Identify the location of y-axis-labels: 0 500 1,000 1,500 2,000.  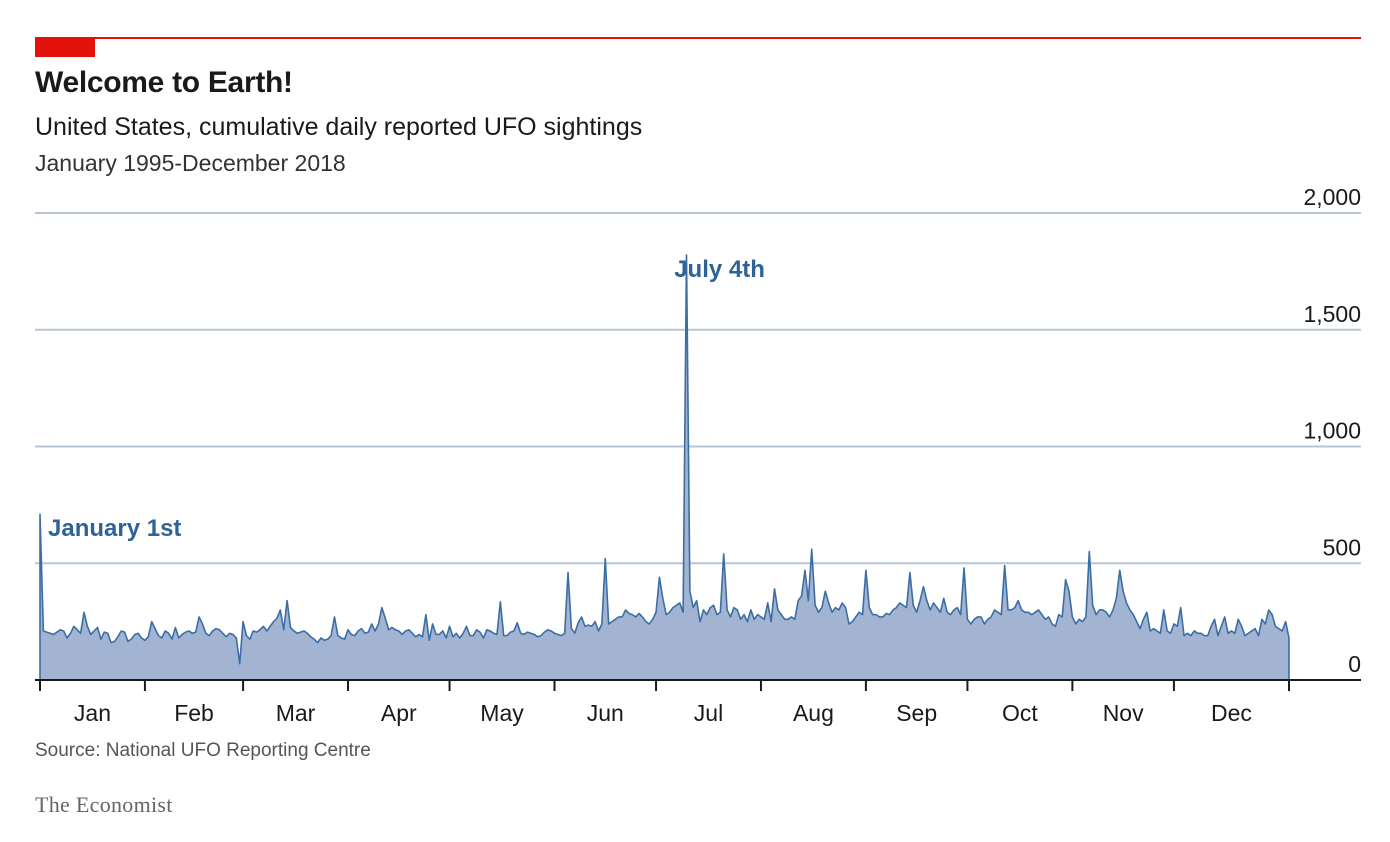
(1332, 430).